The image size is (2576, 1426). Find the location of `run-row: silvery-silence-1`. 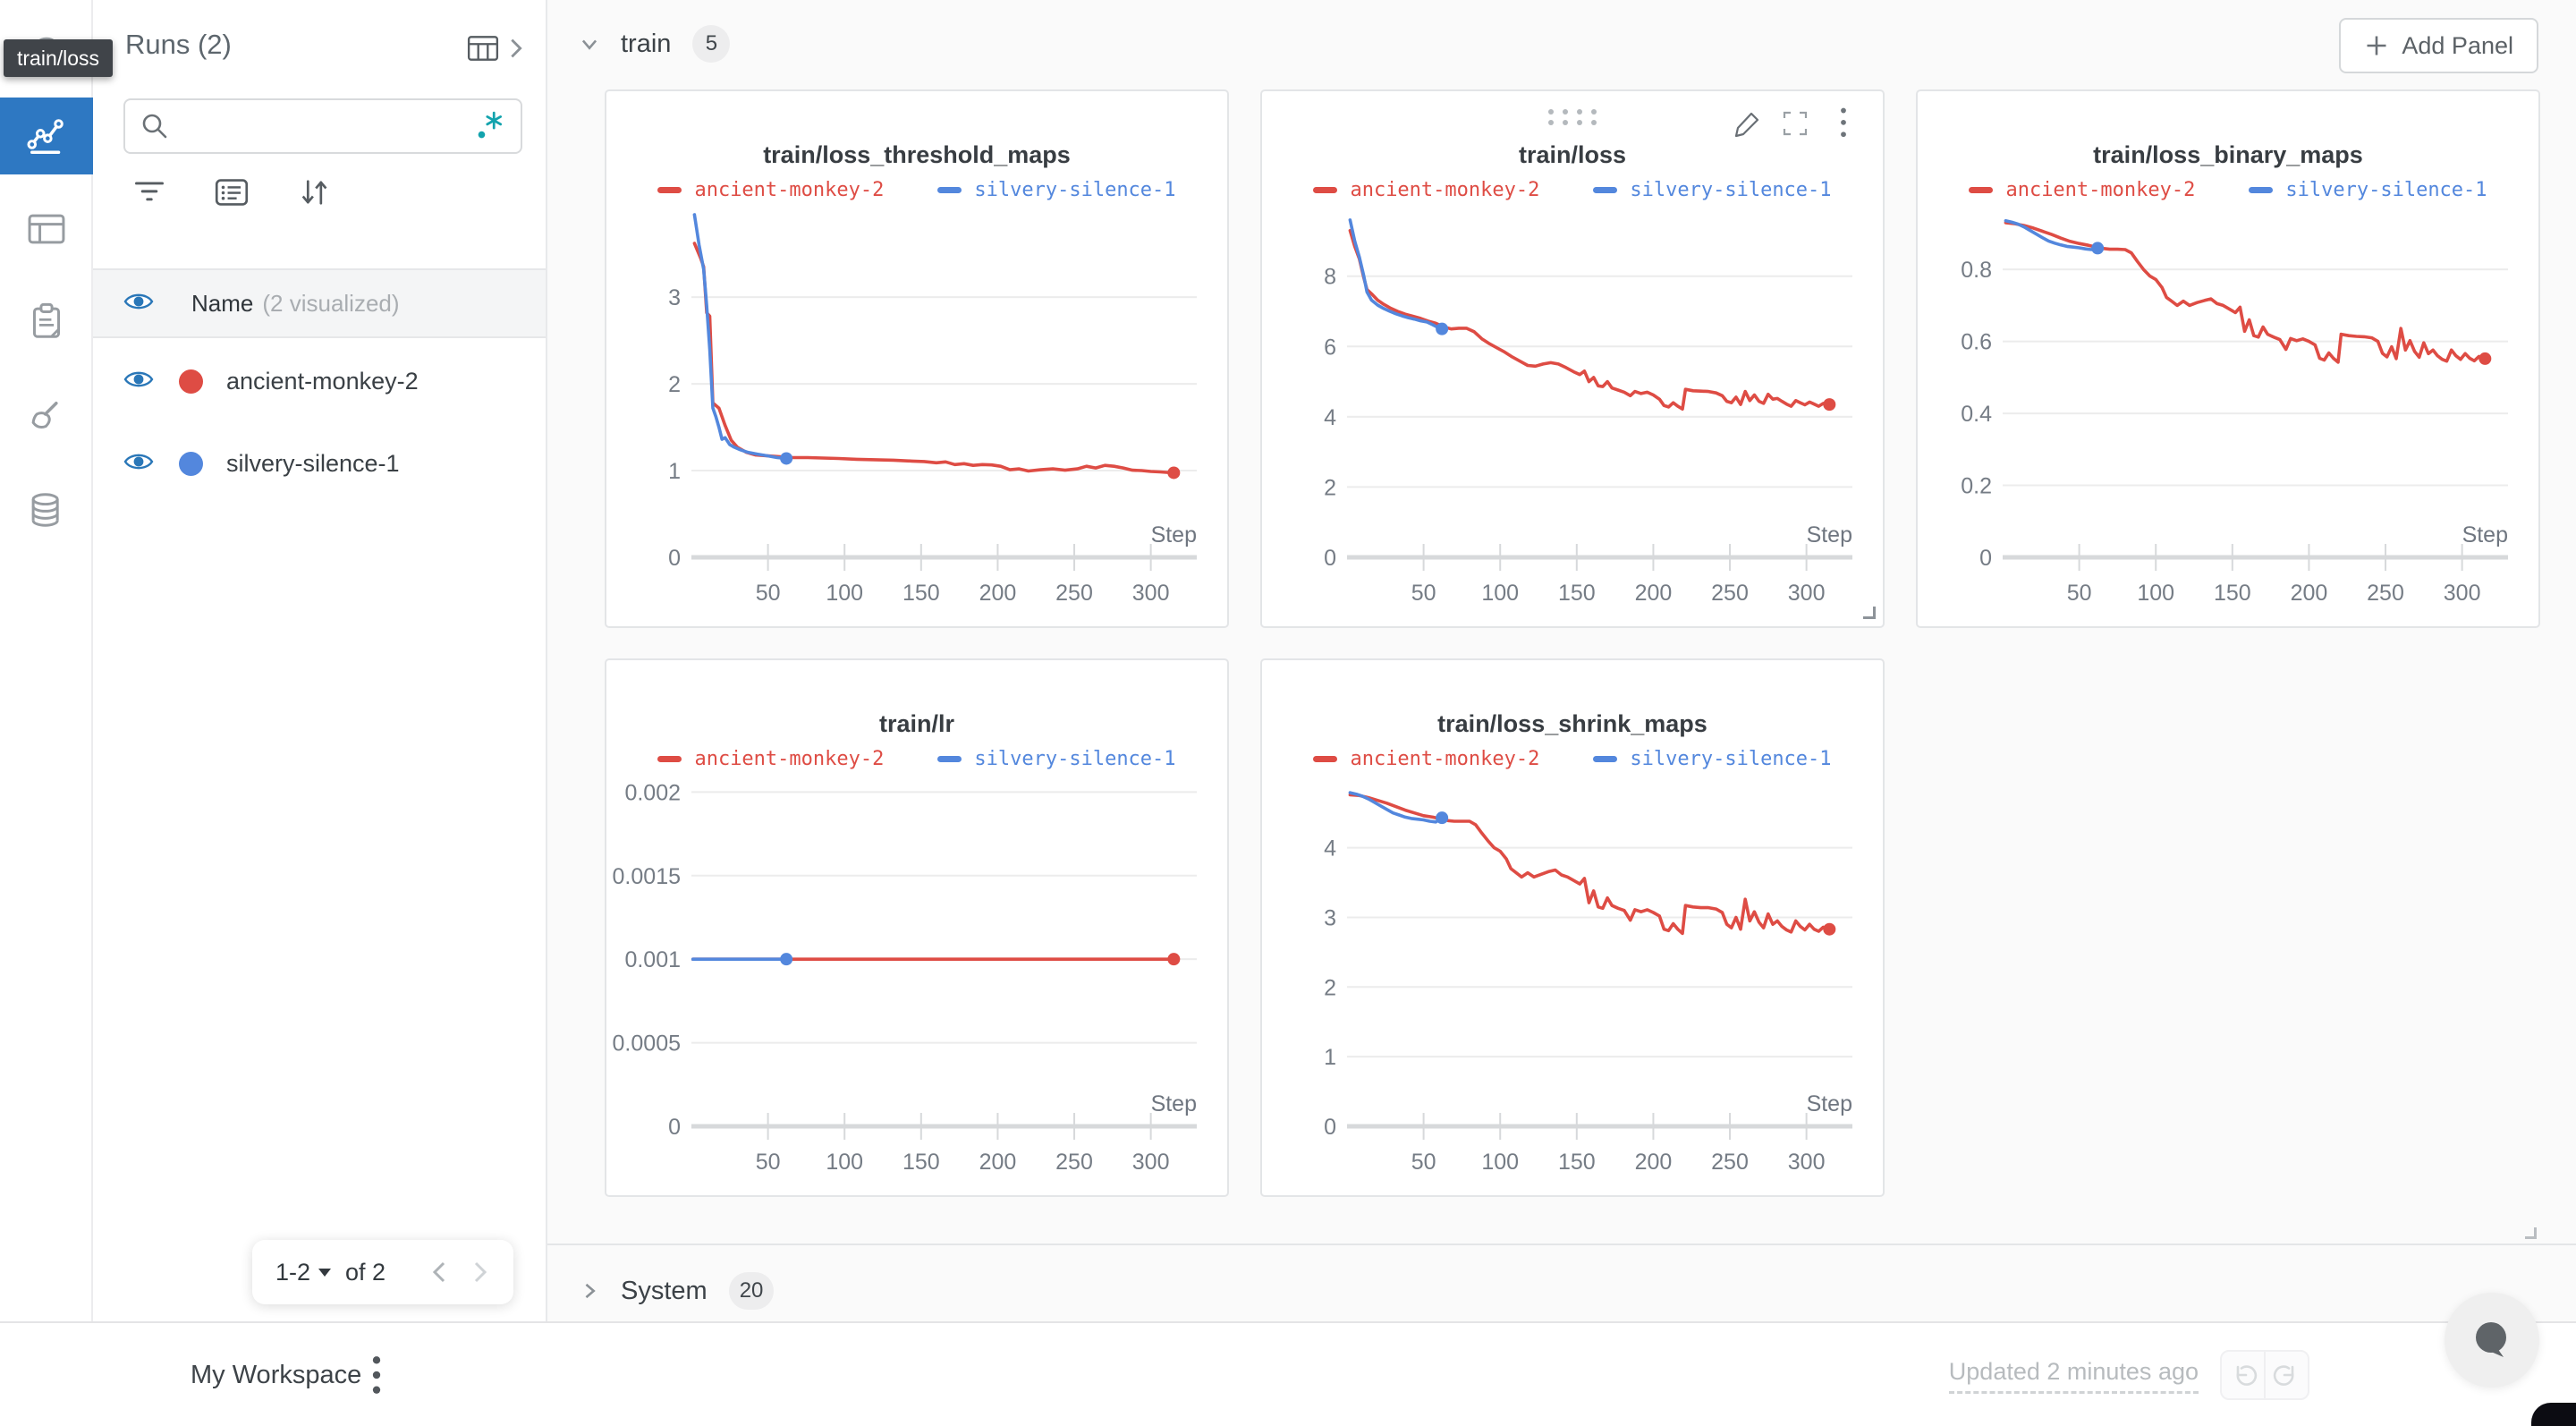

run-row: silvery-silence-1 is located at coordinates (319, 464).